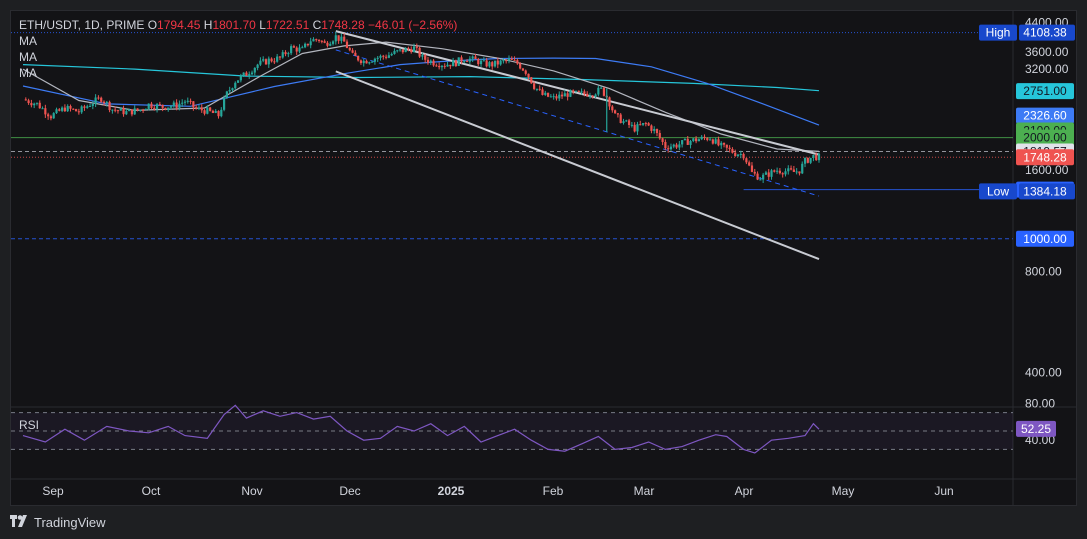 This screenshot has width=1087, height=539. I want to click on indicator-ma-2: MA, so click(28, 57).